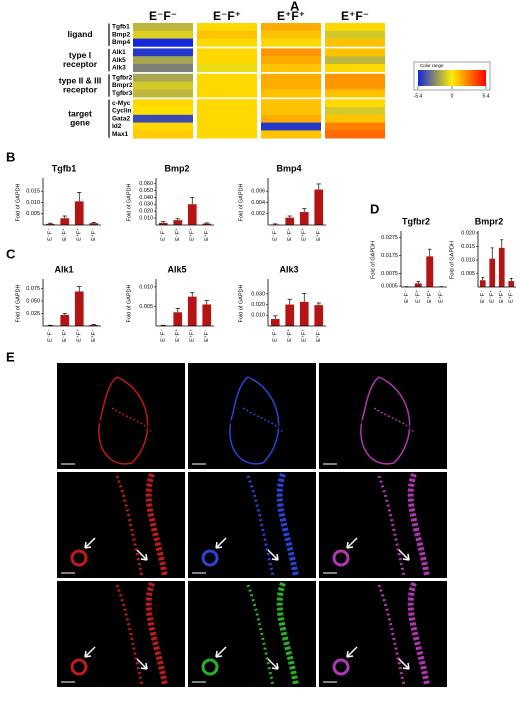 This screenshot has height=707, width=520. Describe the element at coordinates (33, 314) in the screenshot. I see `y-tick-label: 0.025` at that location.